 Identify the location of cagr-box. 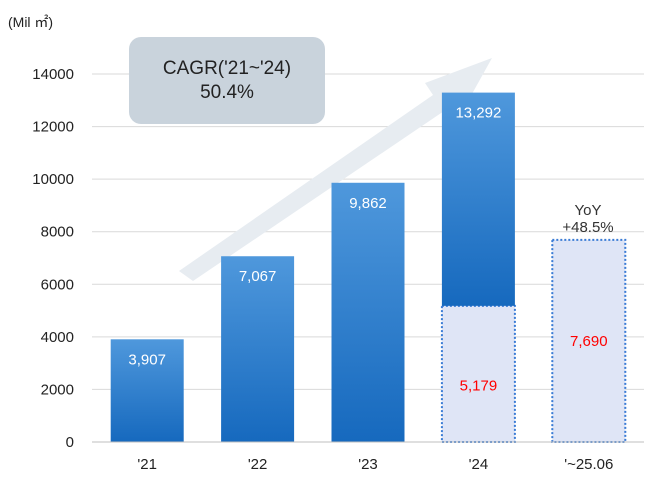
(227, 80).